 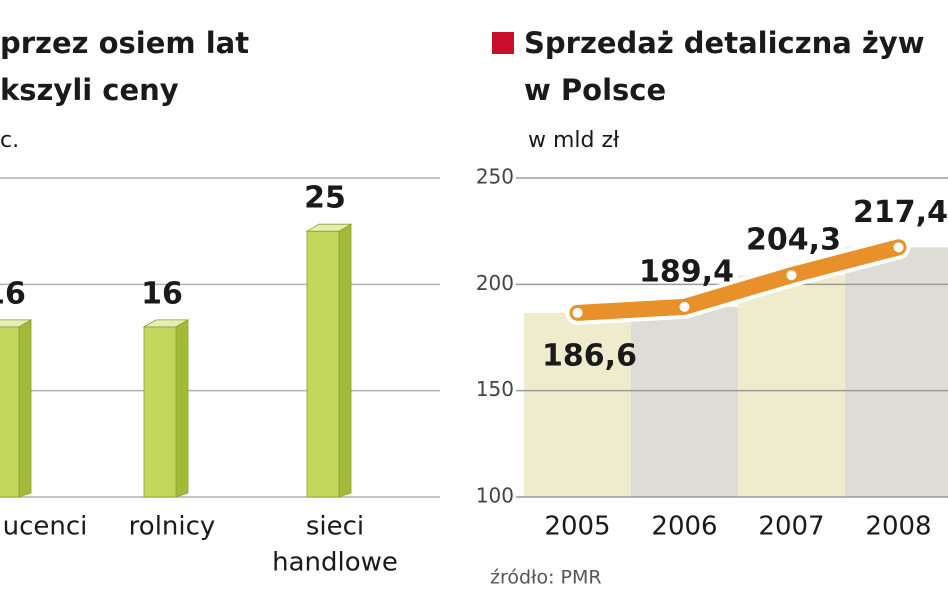 I want to click on left-title: kszyli ceny, so click(x=89, y=90).